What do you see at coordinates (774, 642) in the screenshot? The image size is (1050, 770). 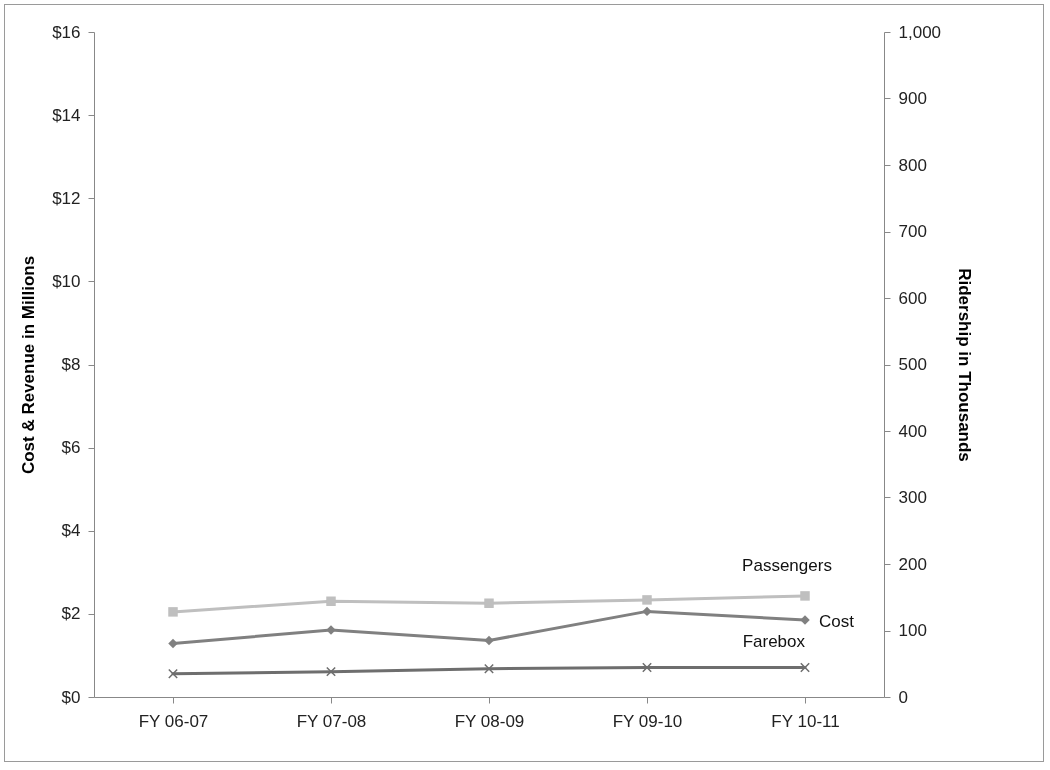 I see `series-label: Farebox` at bounding box center [774, 642].